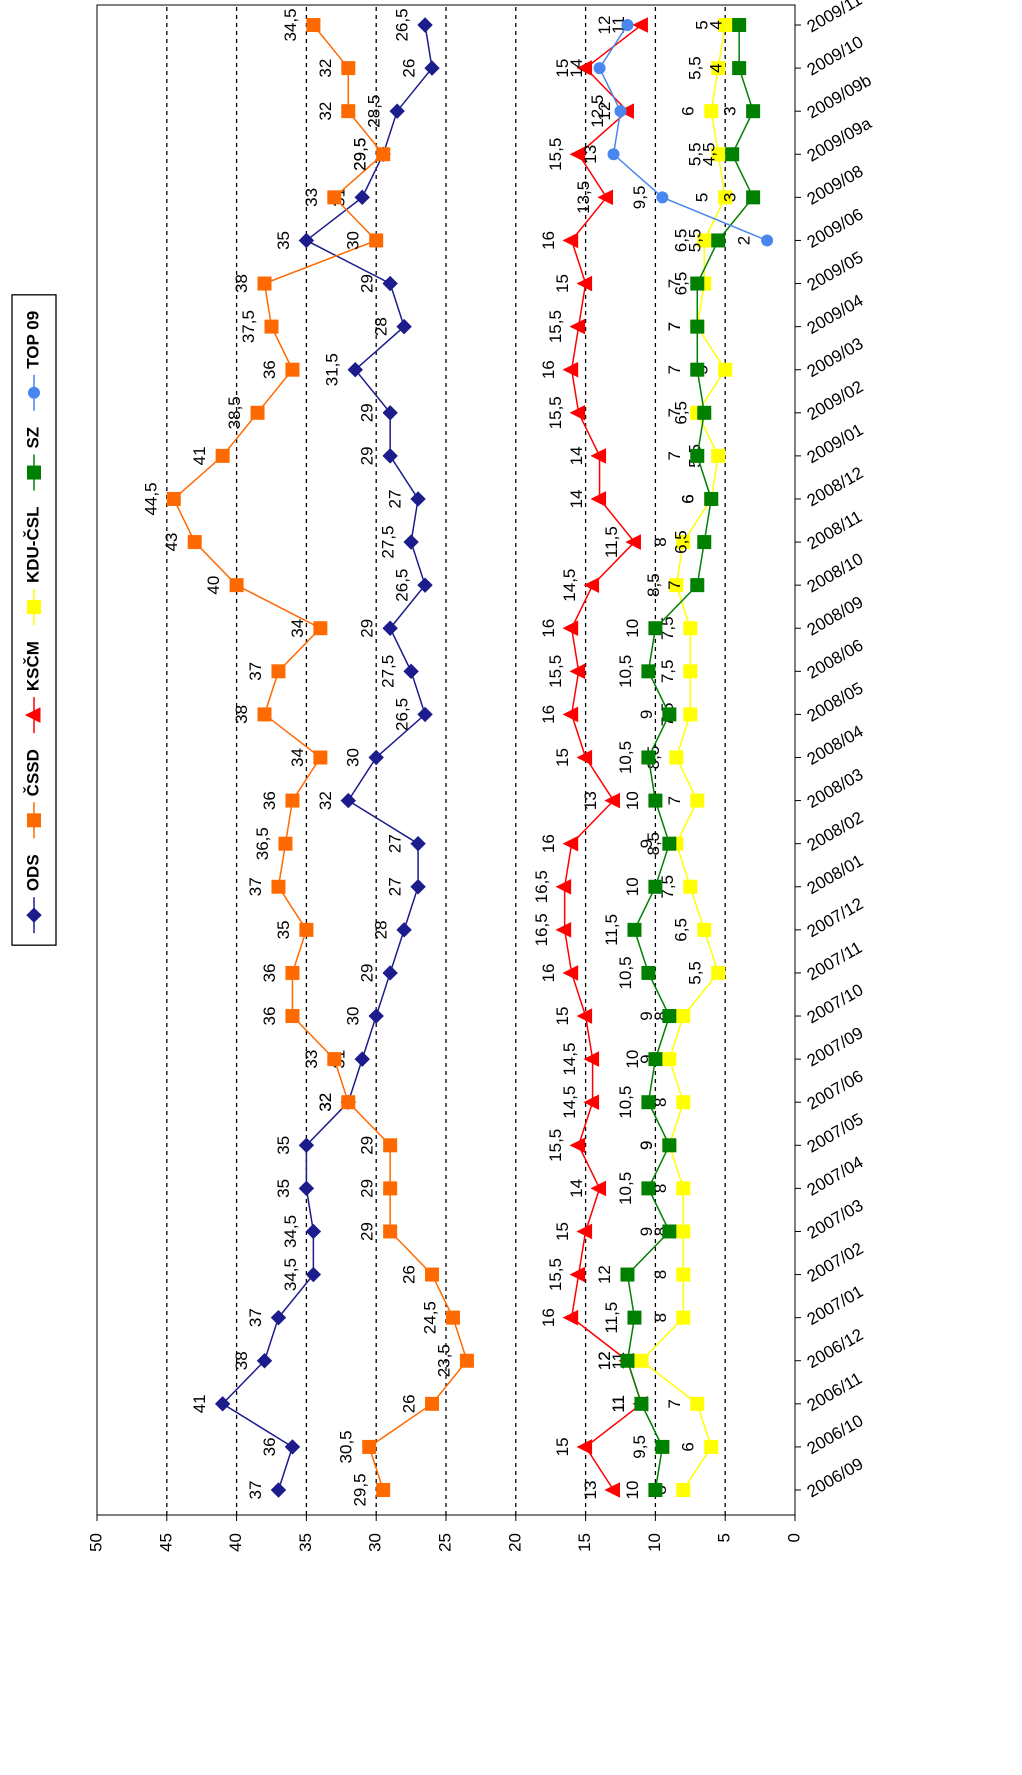  What do you see at coordinates (793, 1537) in the screenshot?
I see `y-tick-label: 0` at bounding box center [793, 1537].